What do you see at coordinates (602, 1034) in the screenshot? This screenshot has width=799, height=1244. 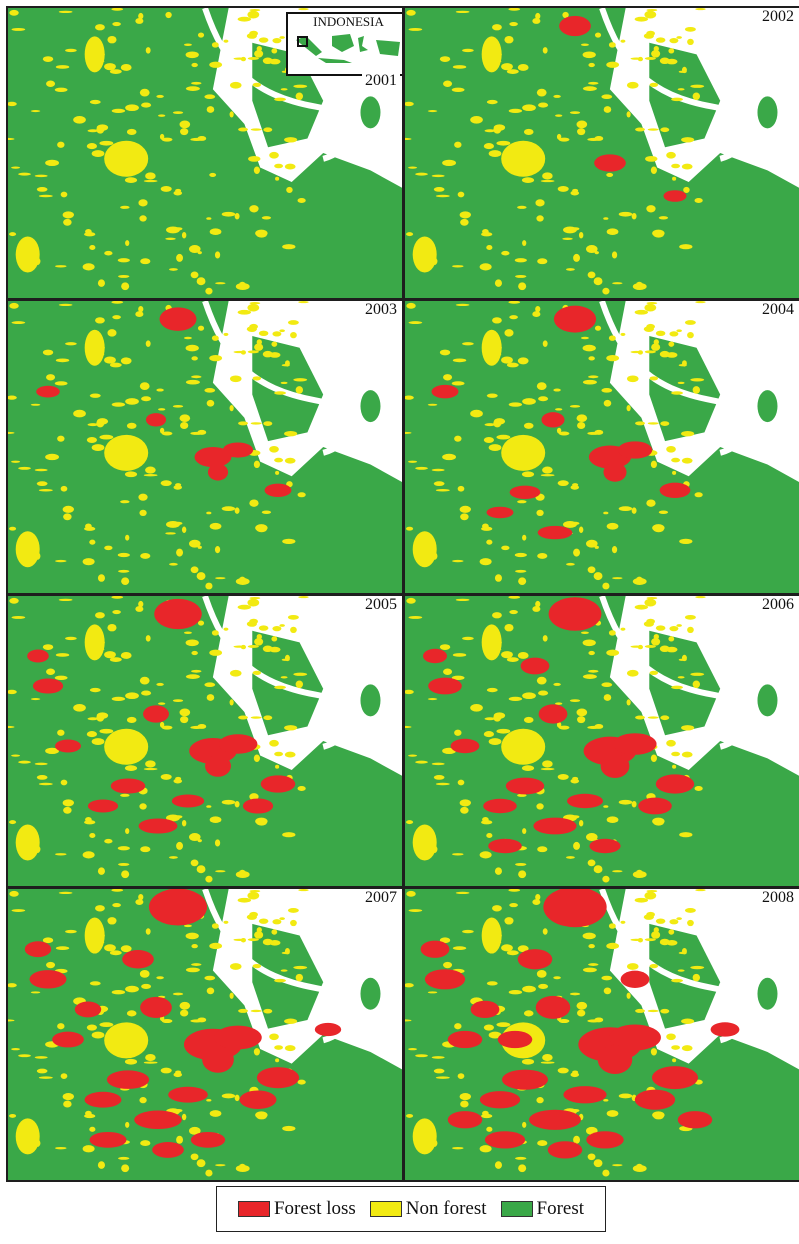 I see `map-image` at bounding box center [602, 1034].